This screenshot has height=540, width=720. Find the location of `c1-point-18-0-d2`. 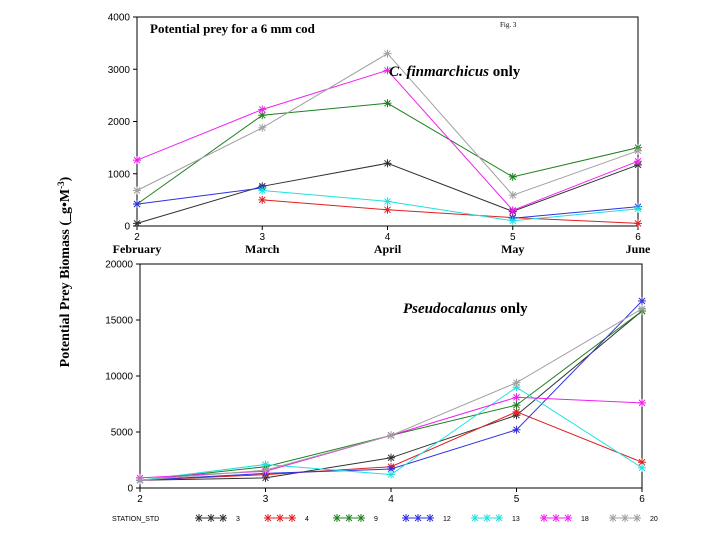

c1-point-18-0-d2 is located at coordinates (137, 160).